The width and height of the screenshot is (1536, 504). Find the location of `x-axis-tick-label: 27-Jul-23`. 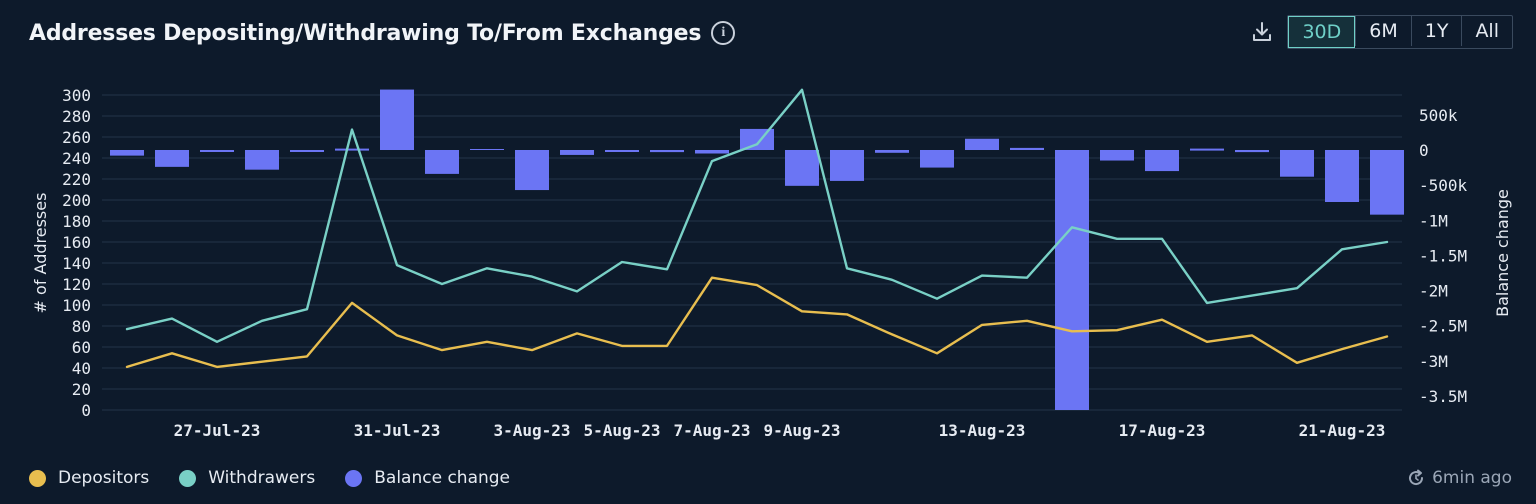

x-axis-tick-label: 27-Jul-23 is located at coordinates (217, 430).